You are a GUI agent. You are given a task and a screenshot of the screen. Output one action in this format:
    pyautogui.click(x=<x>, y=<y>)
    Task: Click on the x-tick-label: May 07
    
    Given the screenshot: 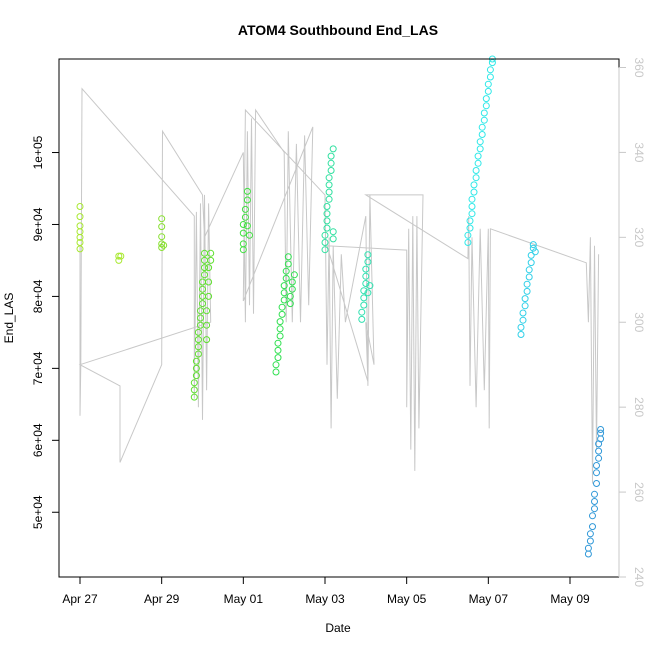 What is the action you would take?
    pyautogui.click(x=489, y=599)
    